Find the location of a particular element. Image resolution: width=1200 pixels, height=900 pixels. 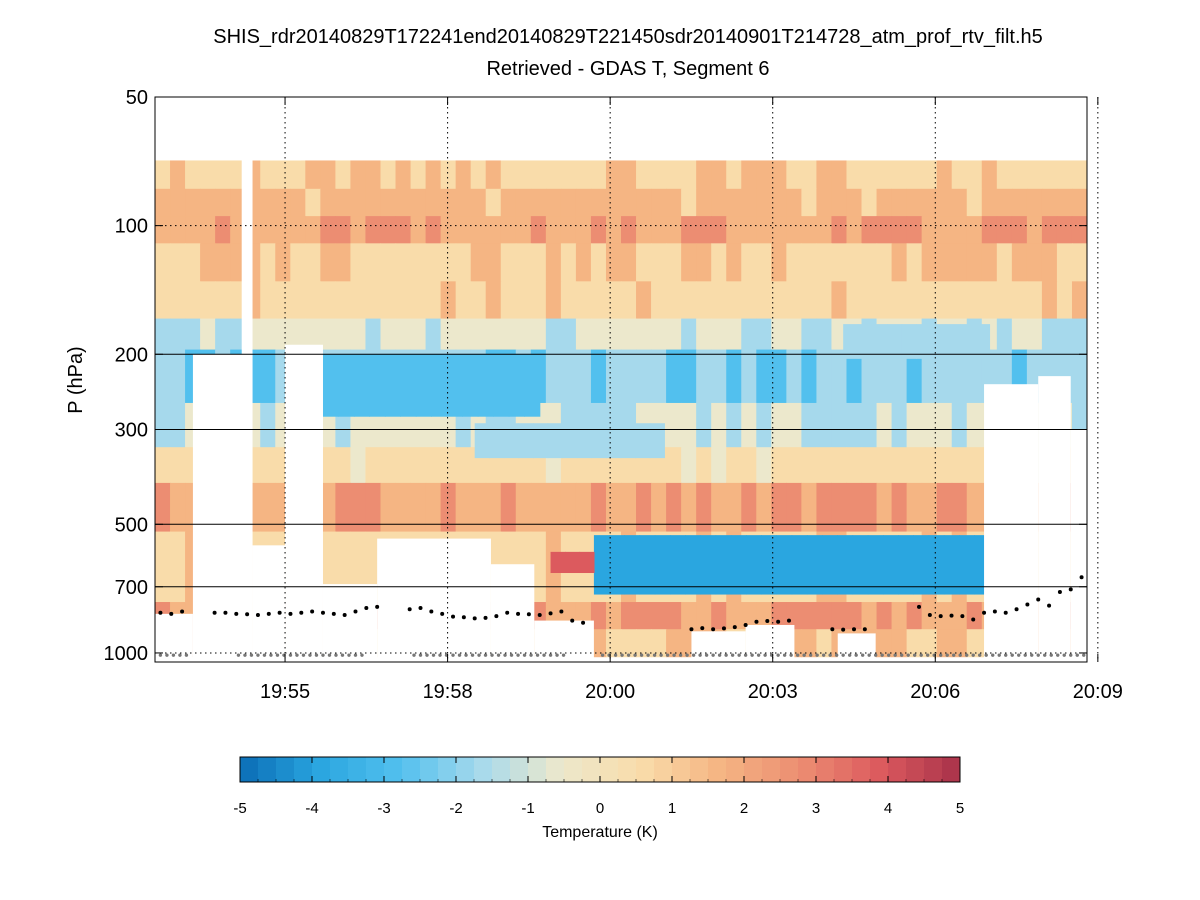

mask-region is located at coordinates (1054, 519).